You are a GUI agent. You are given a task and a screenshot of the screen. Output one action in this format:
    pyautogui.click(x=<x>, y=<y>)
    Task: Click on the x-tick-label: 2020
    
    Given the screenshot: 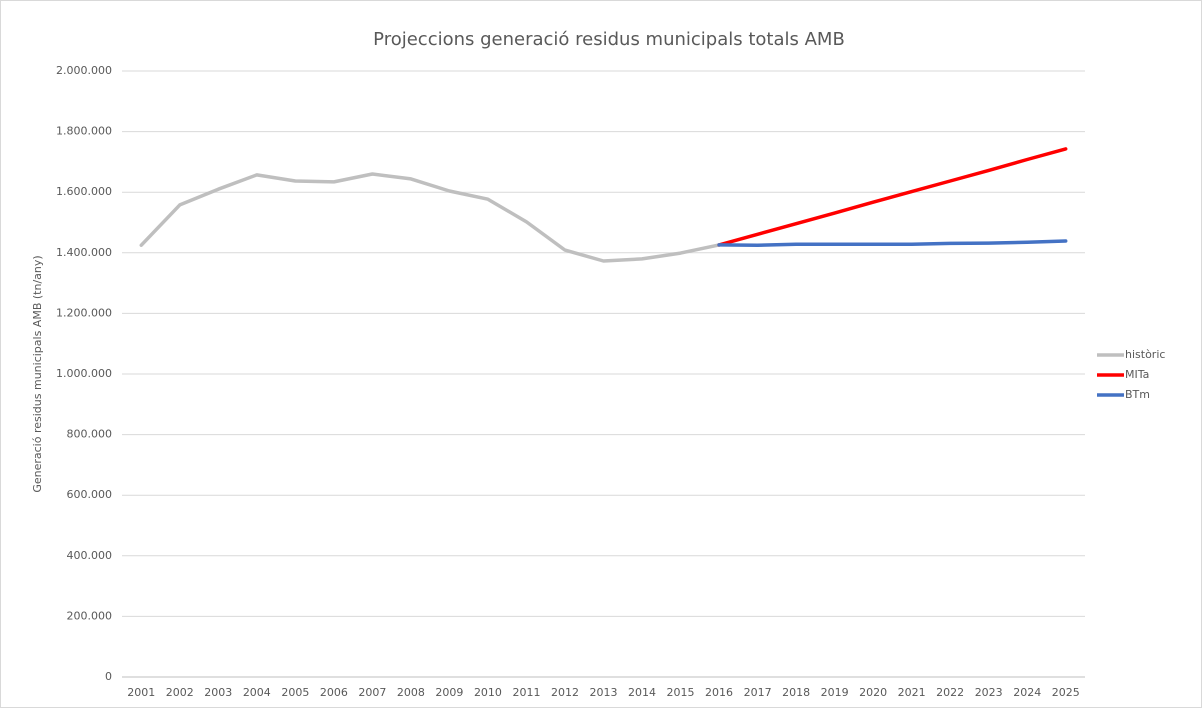 What is the action you would take?
    pyautogui.click(x=873, y=692)
    